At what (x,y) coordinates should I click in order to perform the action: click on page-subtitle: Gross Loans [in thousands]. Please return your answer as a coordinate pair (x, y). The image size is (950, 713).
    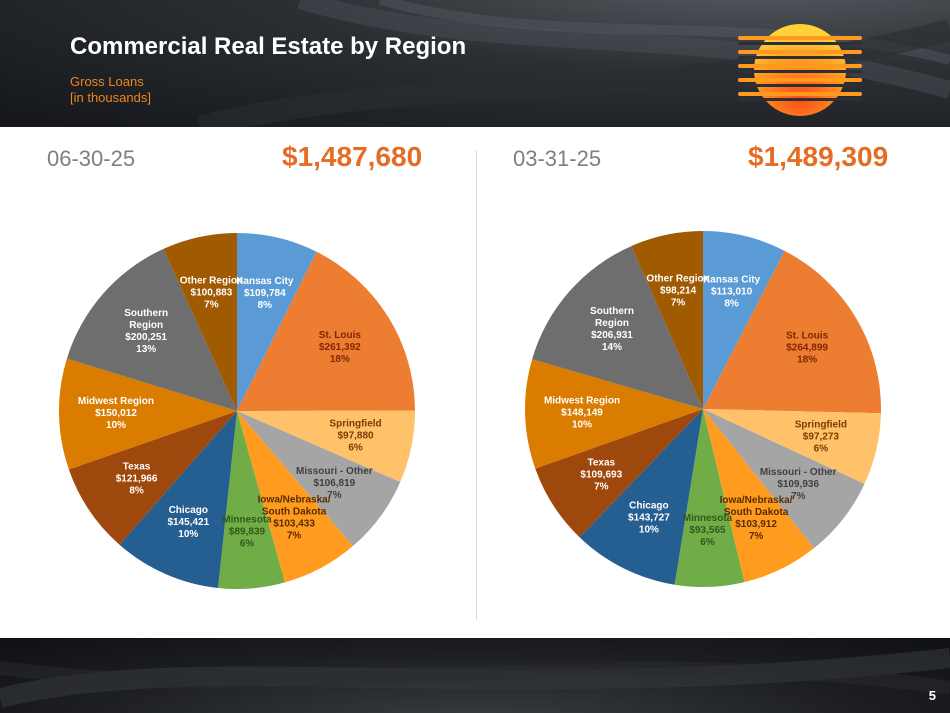
    Looking at the image, I should click on (110, 90).